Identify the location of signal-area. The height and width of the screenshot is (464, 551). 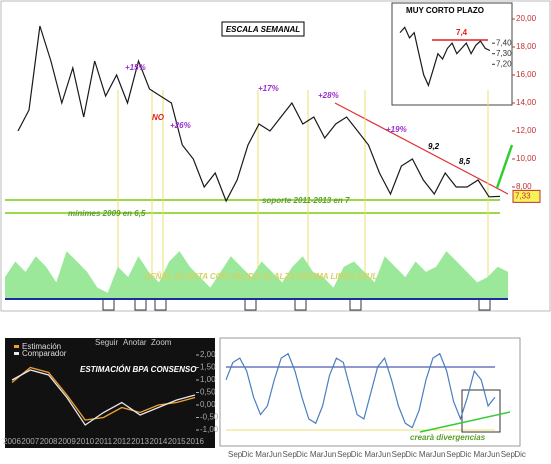
(256, 274).